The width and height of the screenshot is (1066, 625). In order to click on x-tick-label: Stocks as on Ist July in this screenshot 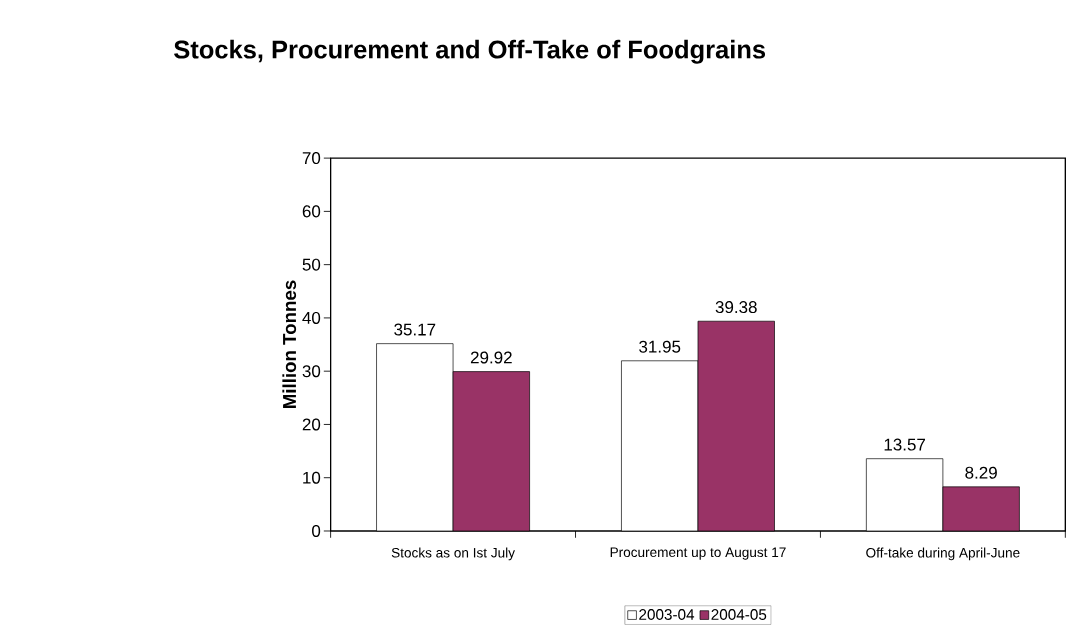, I will do `click(453, 554)`.